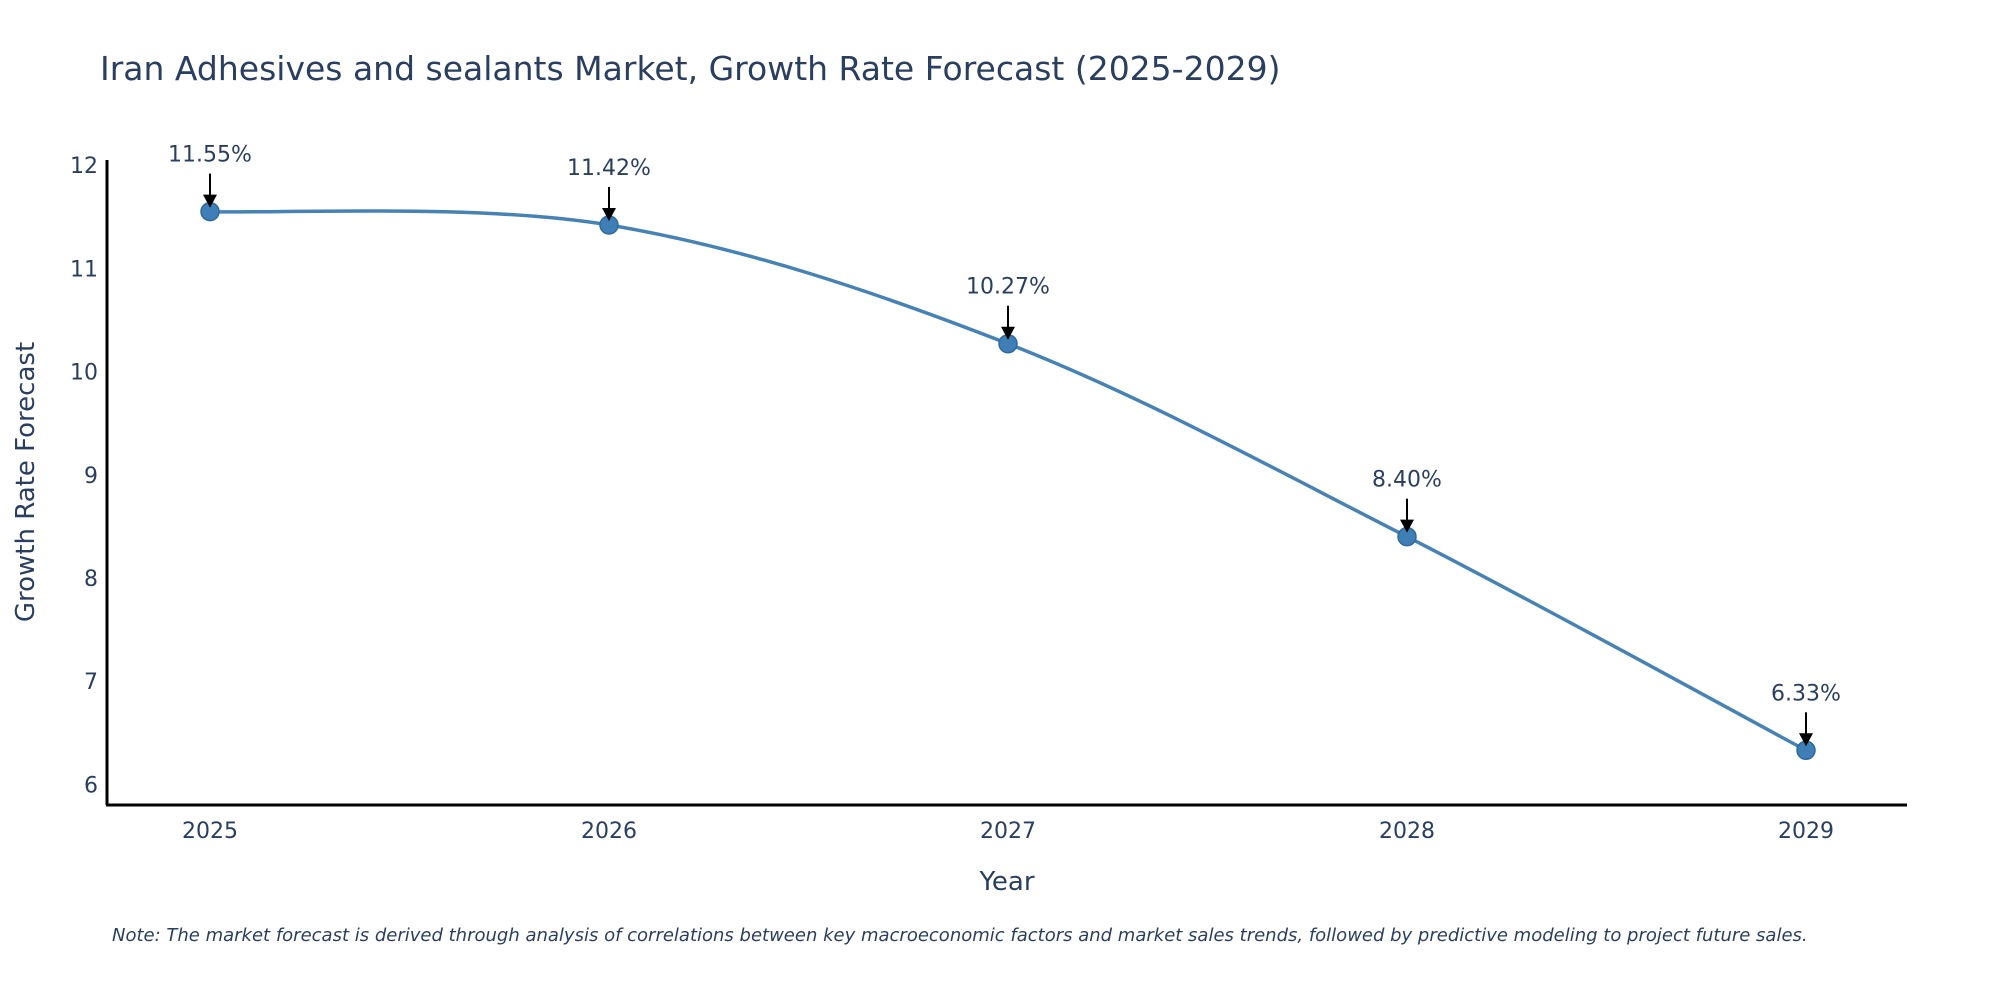  I want to click on x-axis-title: Year, so click(1006, 882).